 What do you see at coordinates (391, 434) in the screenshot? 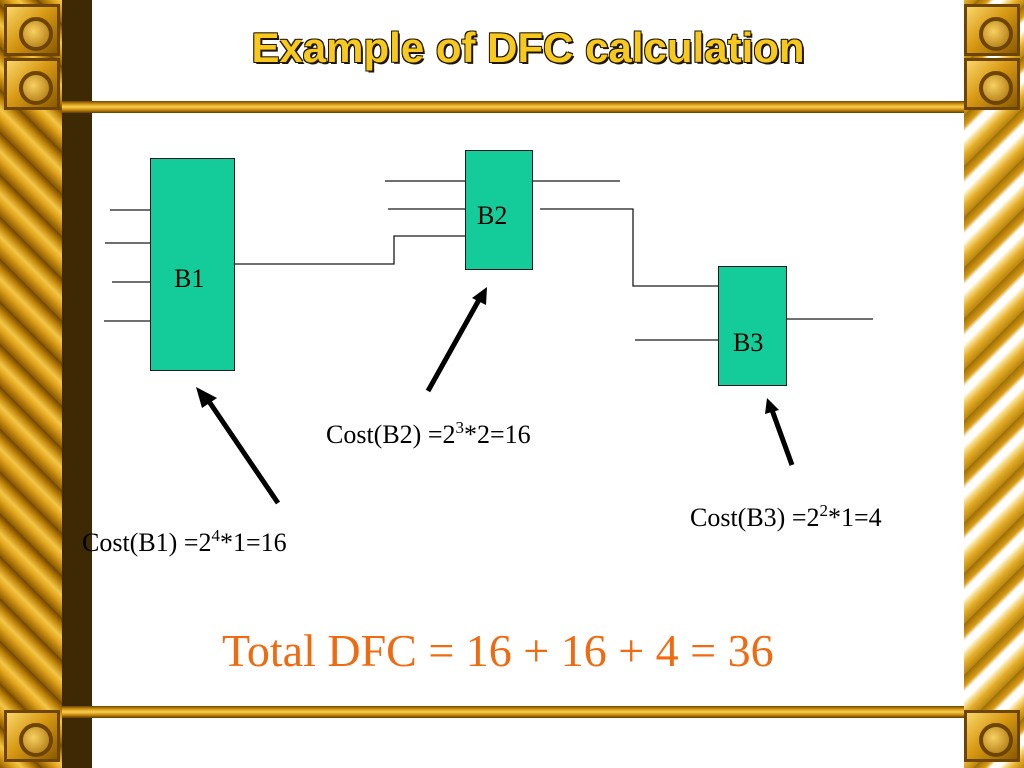
I see `cost-b2-prefix: Cost(B2) =2` at bounding box center [391, 434].